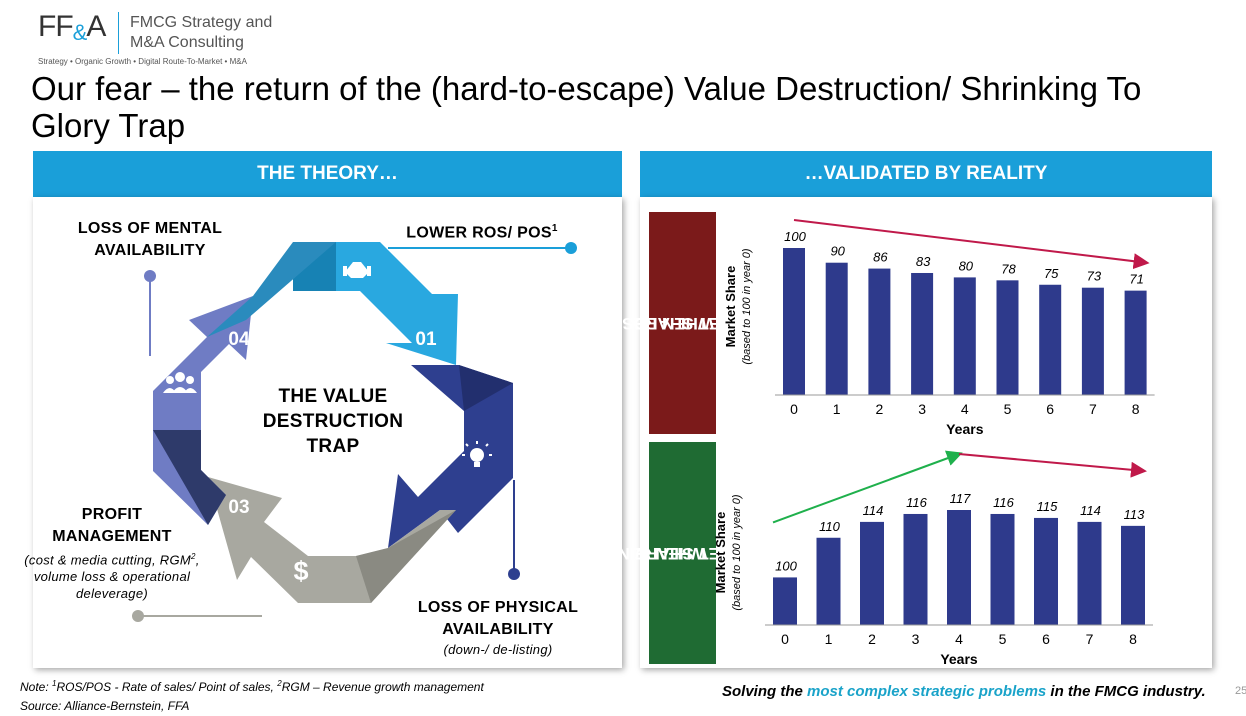  What do you see at coordinates (965, 429) in the screenshot?
I see `chart1-x-axis-label: Years` at bounding box center [965, 429].